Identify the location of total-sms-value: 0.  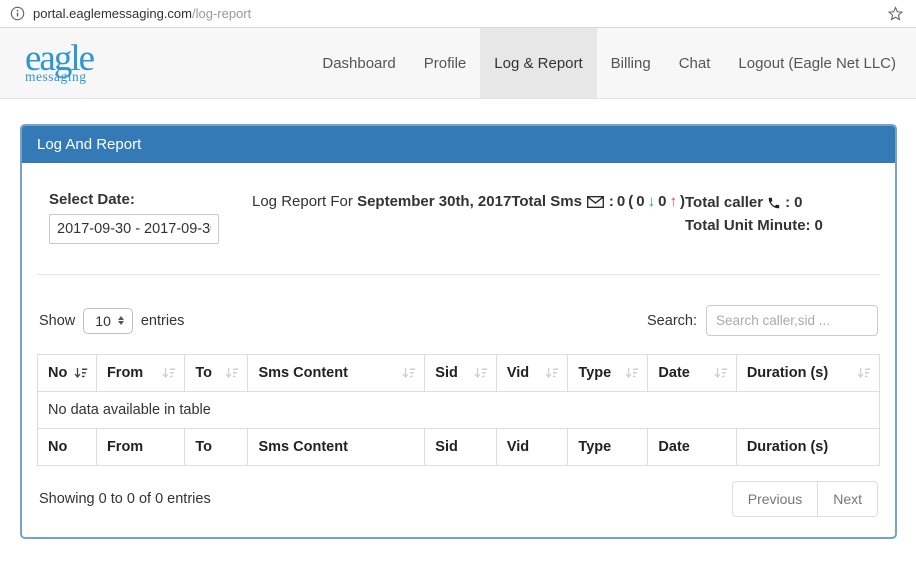
(621, 201).